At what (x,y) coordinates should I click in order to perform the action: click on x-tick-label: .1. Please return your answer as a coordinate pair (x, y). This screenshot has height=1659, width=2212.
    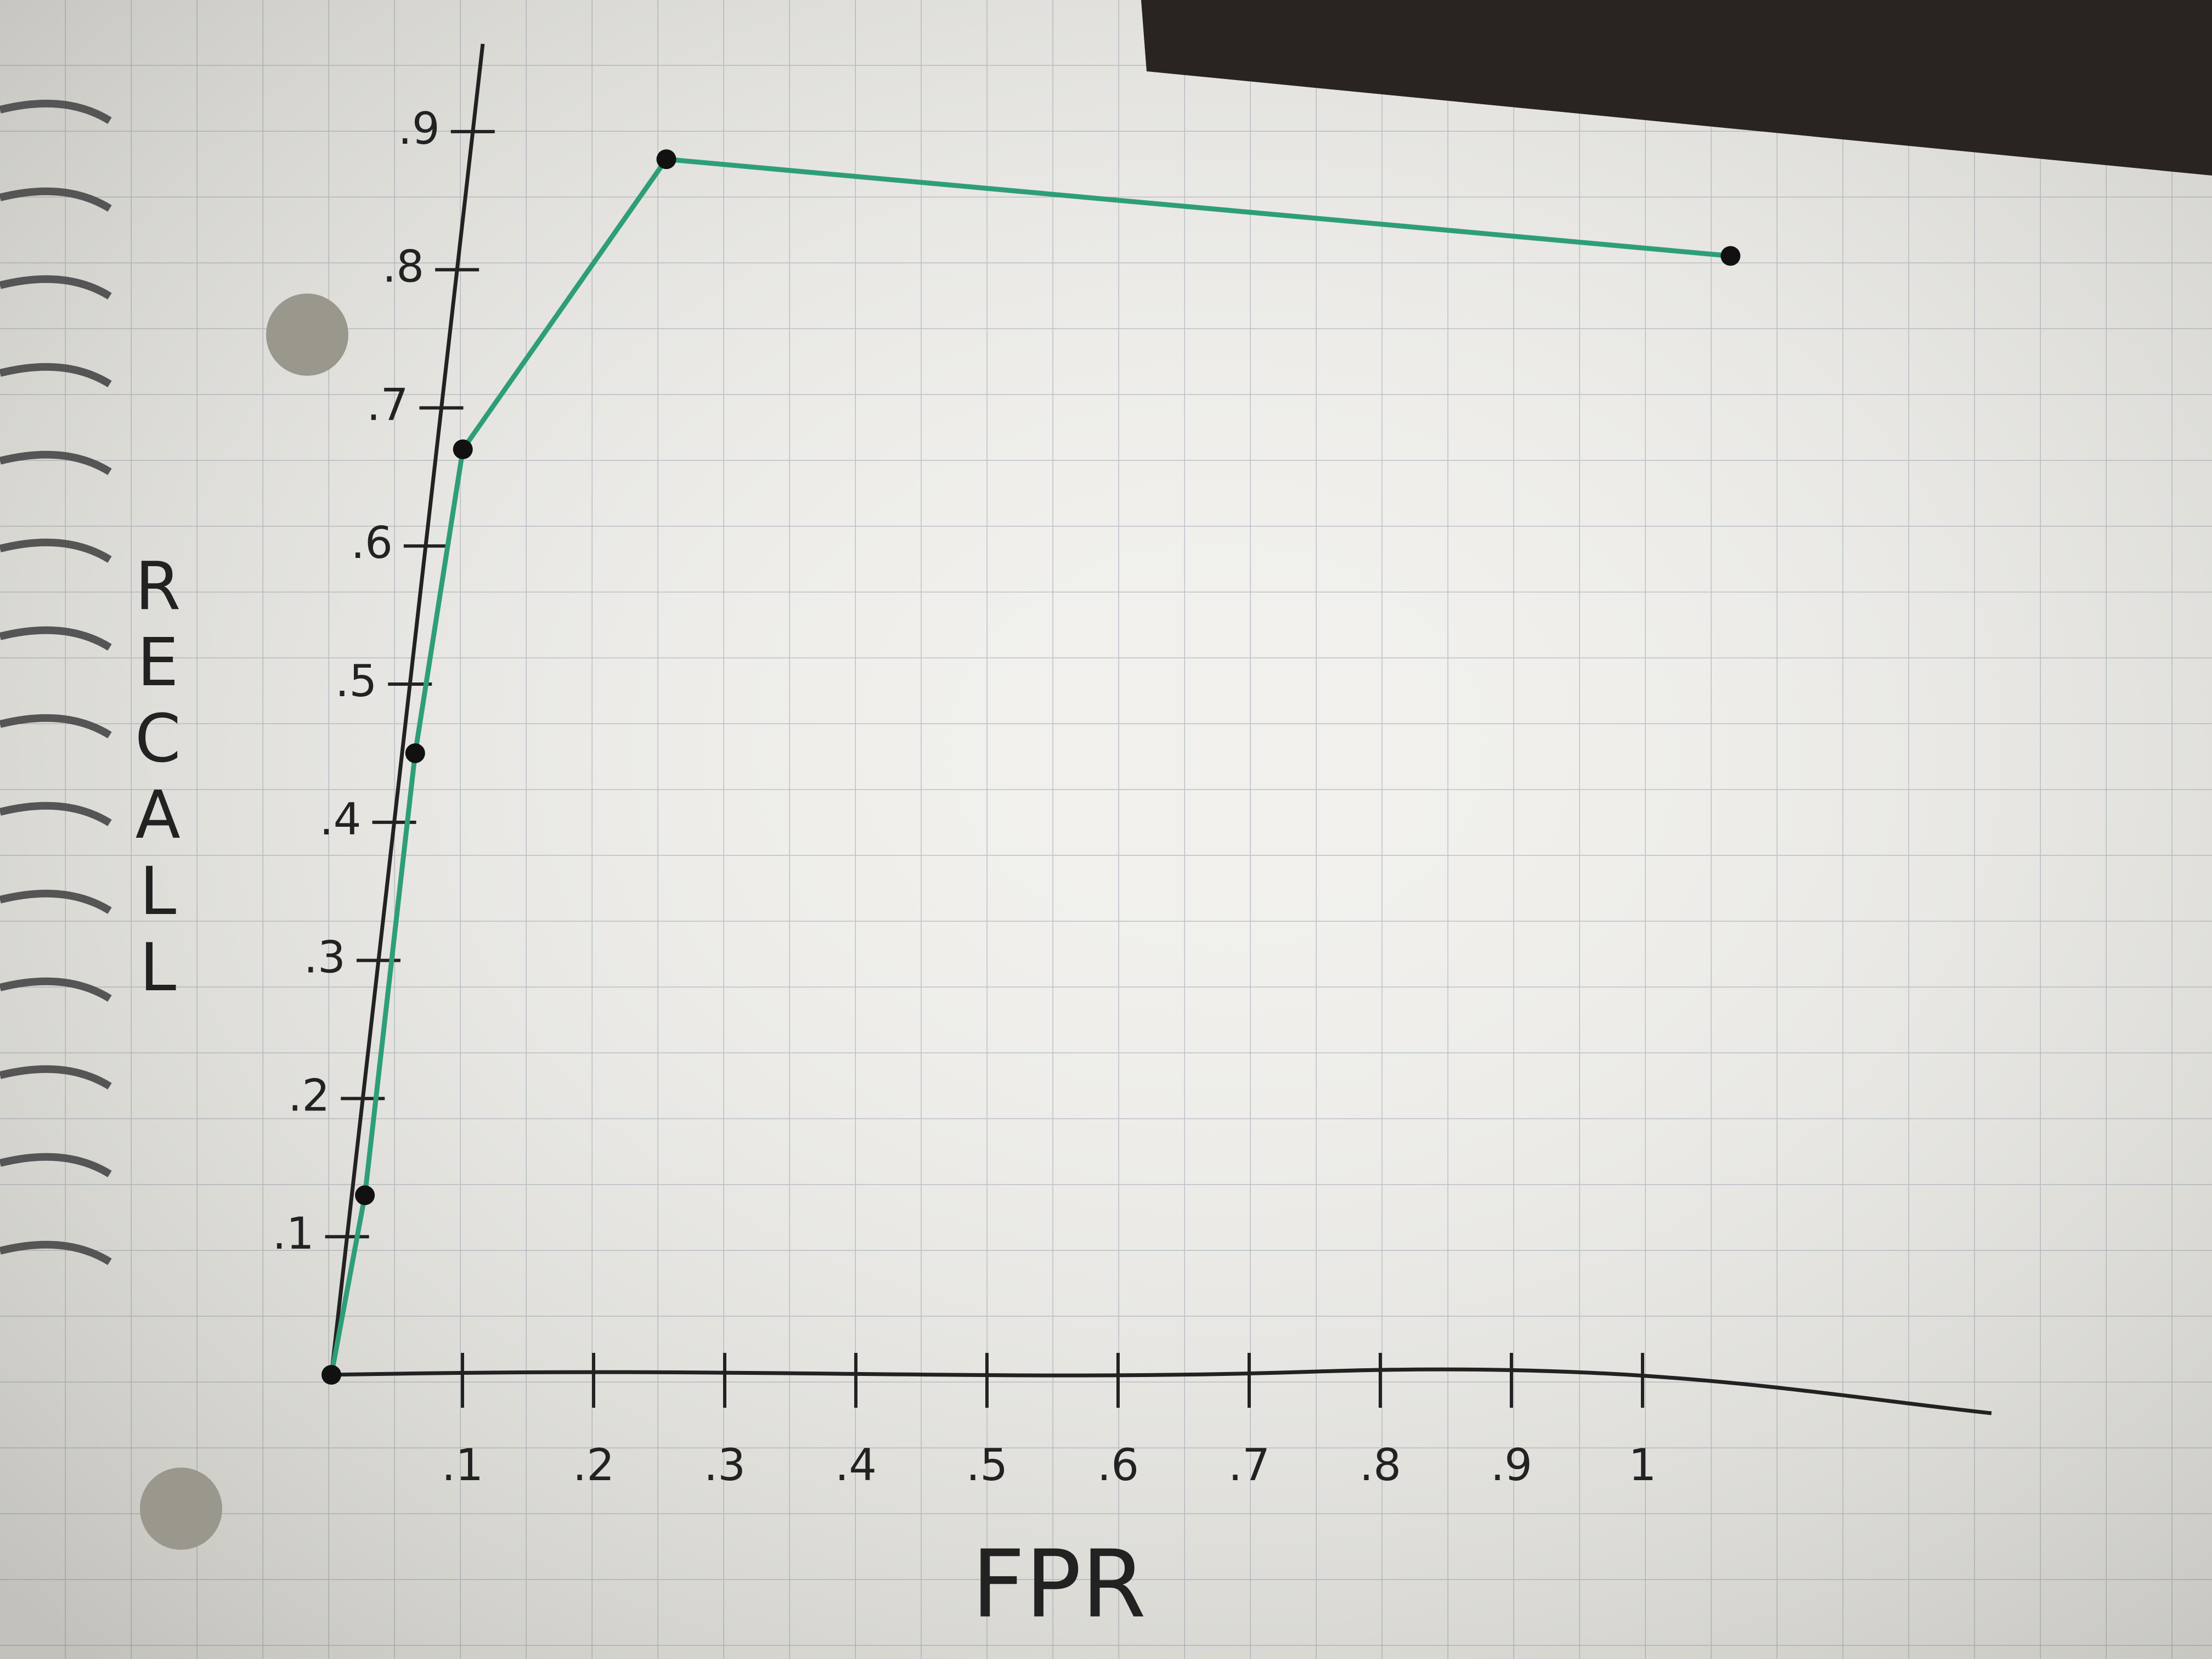
    Looking at the image, I should click on (462, 1465).